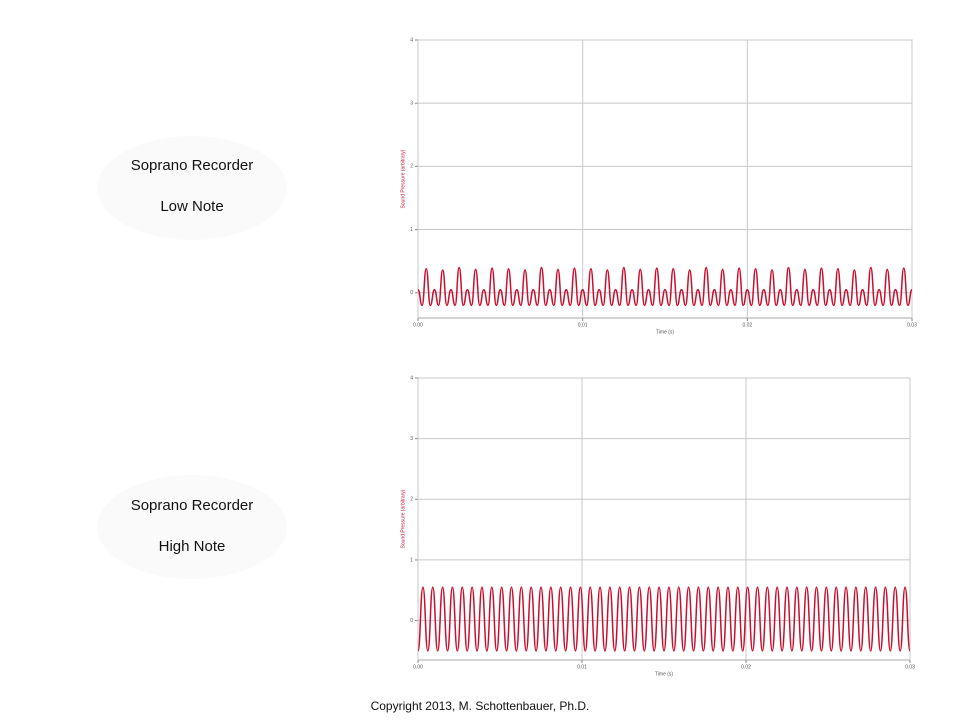 This screenshot has width=960, height=720. What do you see at coordinates (480, 706) in the screenshot?
I see `copyright: Copyright 2013, M. Schottenbauer, Ph.D.` at bounding box center [480, 706].